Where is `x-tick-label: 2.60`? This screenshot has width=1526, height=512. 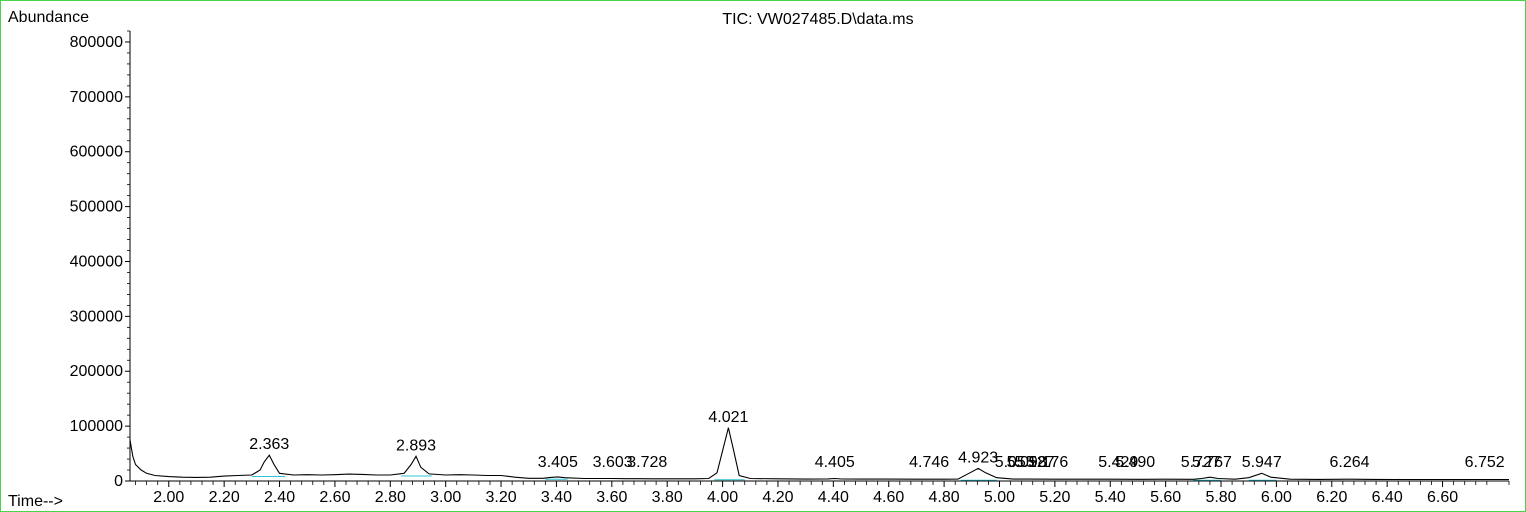
x-tick-label: 2.60 is located at coordinates (334, 497).